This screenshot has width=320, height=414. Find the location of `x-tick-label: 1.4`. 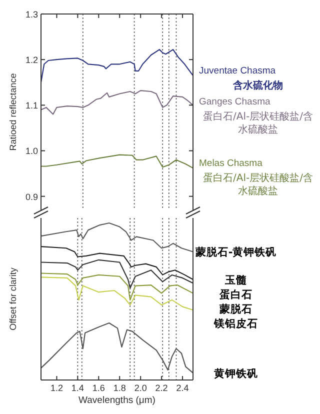

x-tick-label: 1.4 is located at coordinates (77, 388).